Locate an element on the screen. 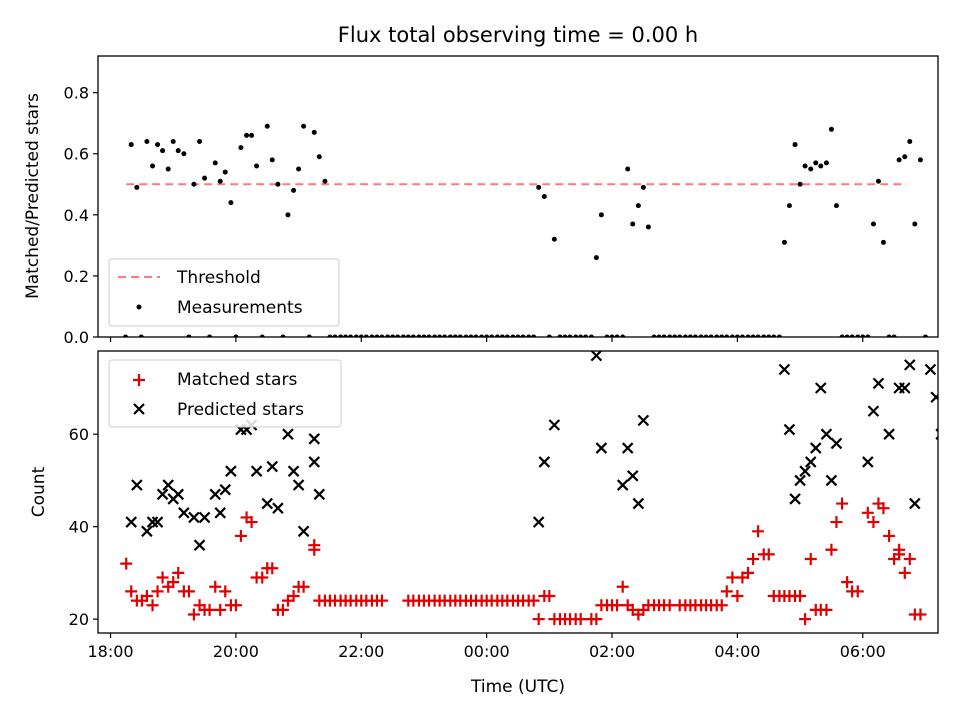  legend-measurements-label: Measurements is located at coordinates (240, 308).